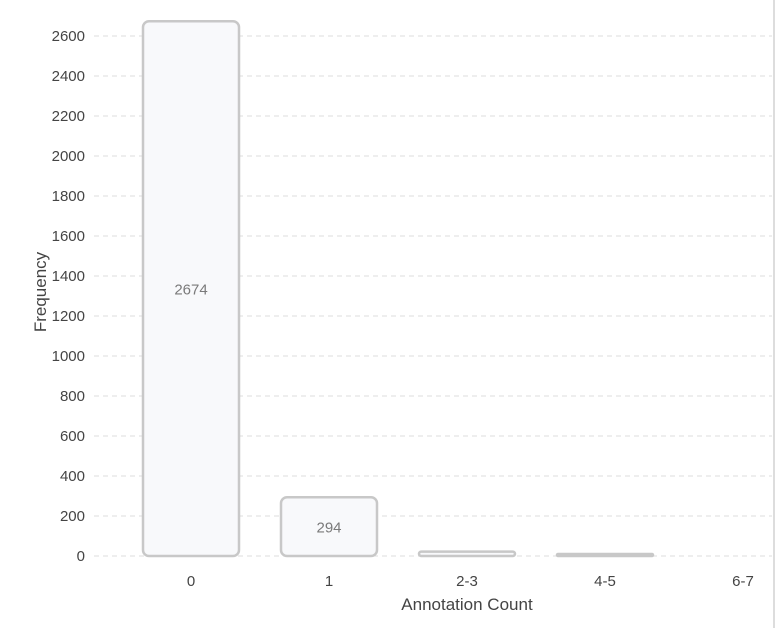  I want to click on y-tick-label: 200, so click(72, 516).